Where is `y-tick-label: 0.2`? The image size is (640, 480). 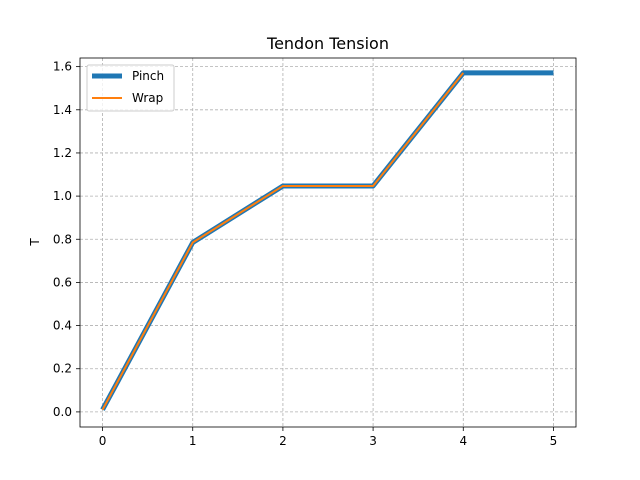 y-tick-label: 0.2 is located at coordinates (62, 369).